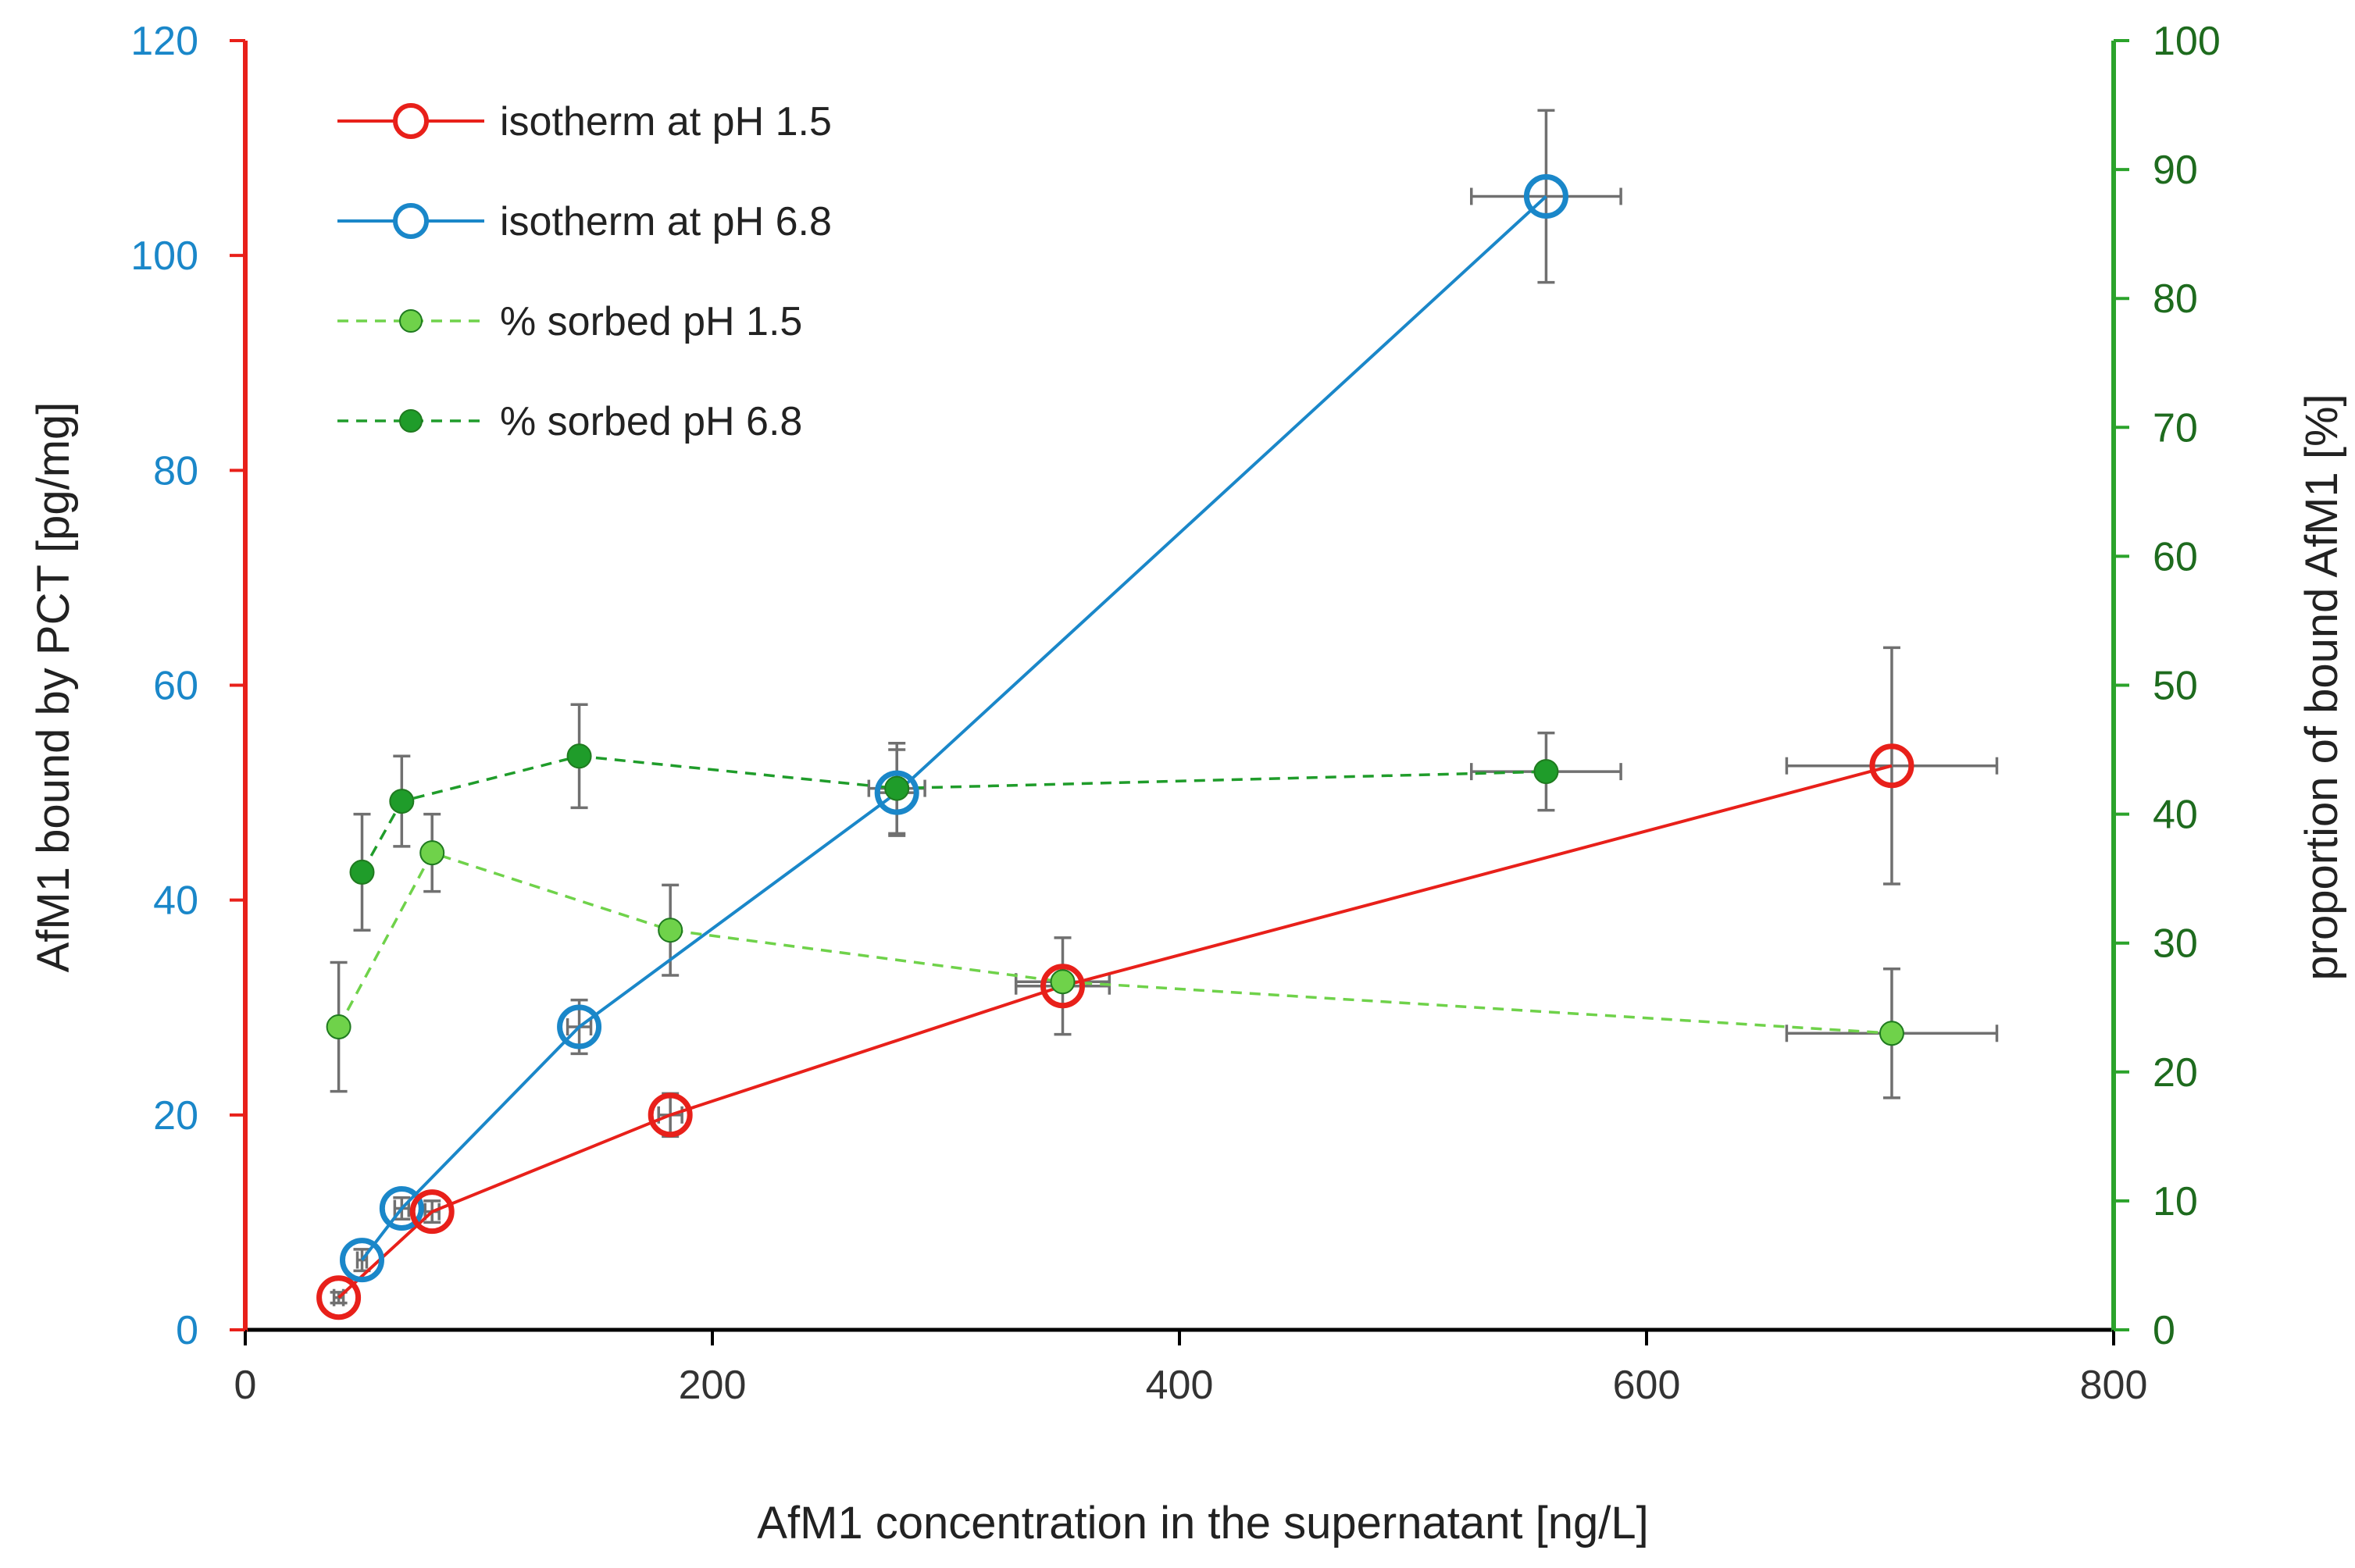  What do you see at coordinates (1180, 1385) in the screenshot?
I see `x-tick-label: 400` at bounding box center [1180, 1385].